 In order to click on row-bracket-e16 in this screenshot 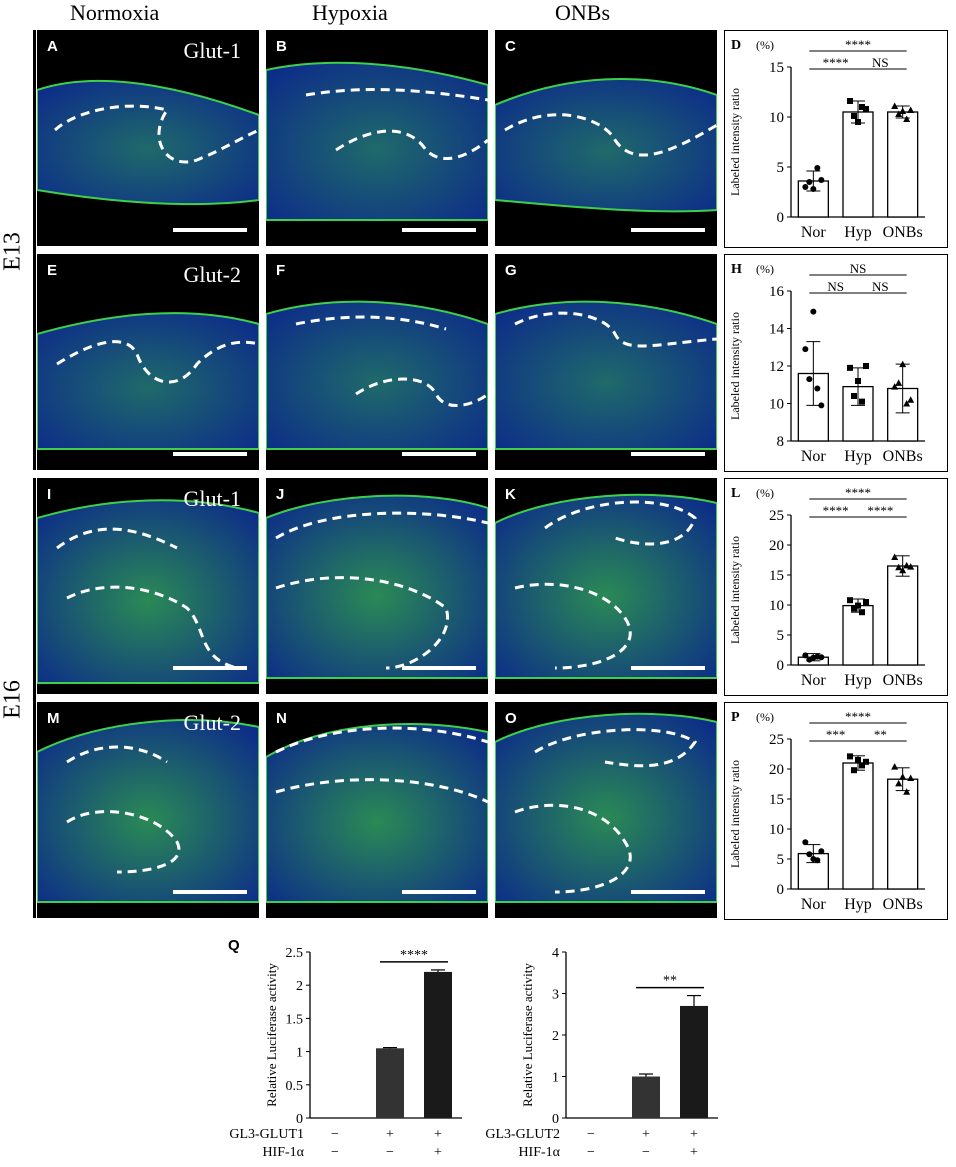, I will do `click(34, 698)`.